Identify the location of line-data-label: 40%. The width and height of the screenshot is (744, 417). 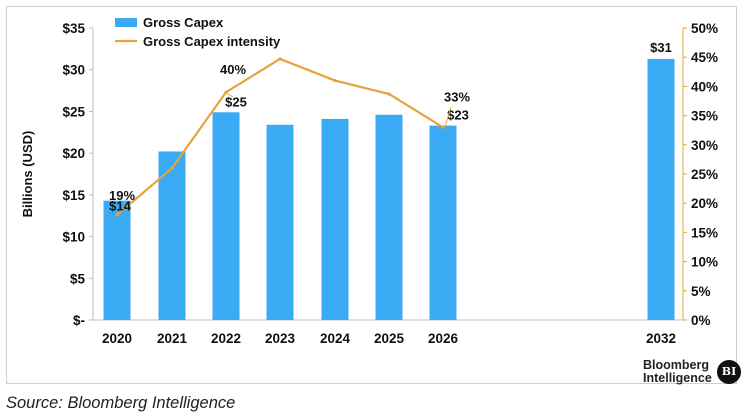
(233, 69).